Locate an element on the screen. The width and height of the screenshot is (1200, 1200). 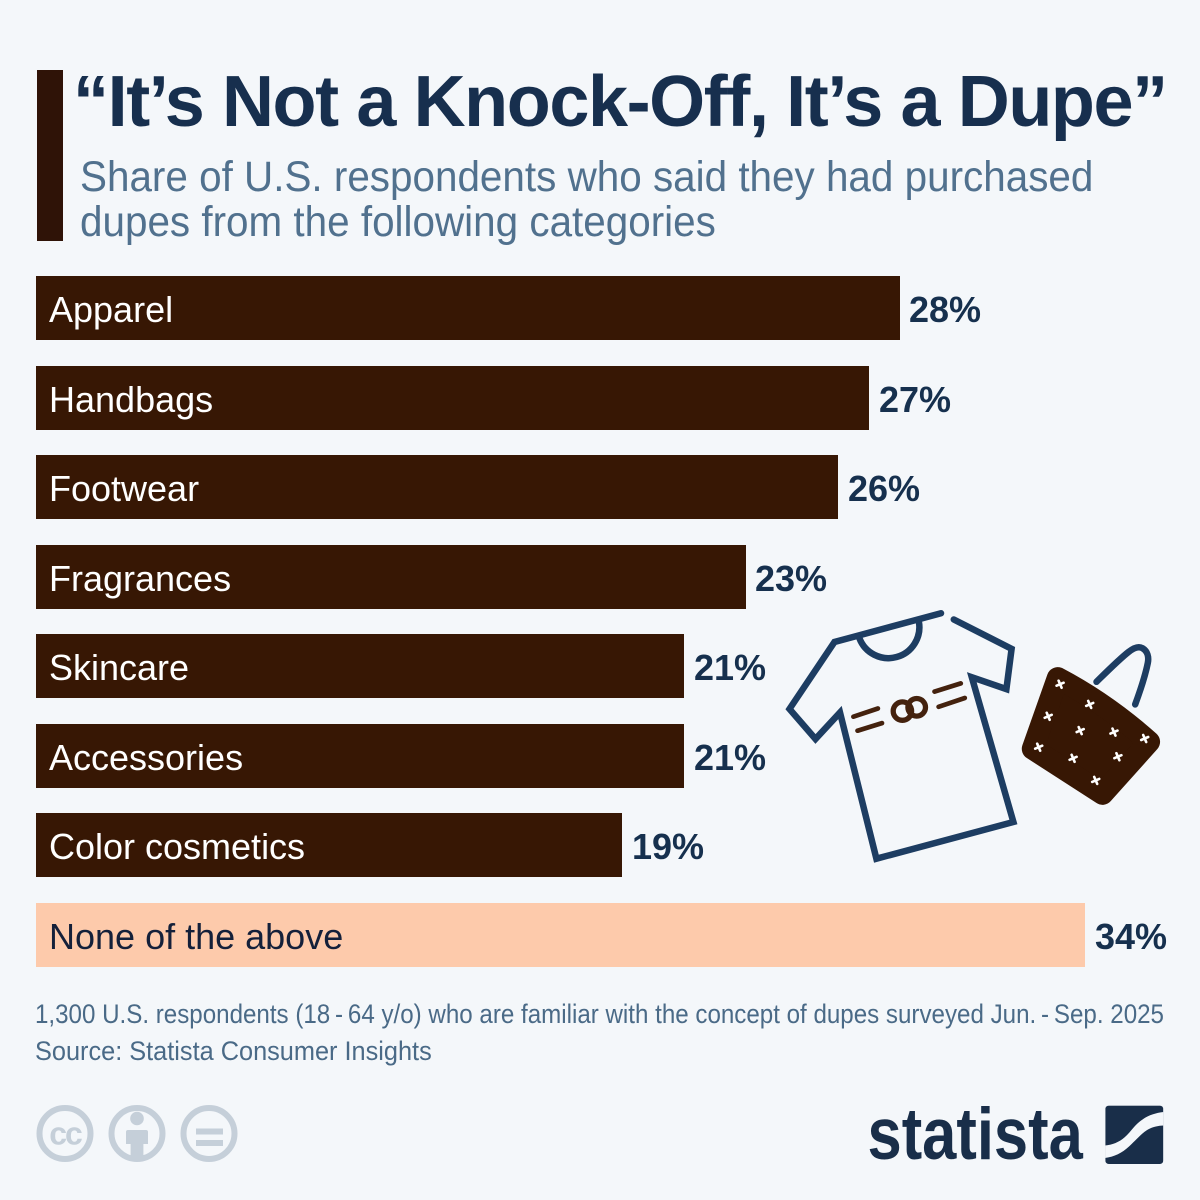
svg-text: cc is located at coordinates (65, 1134).